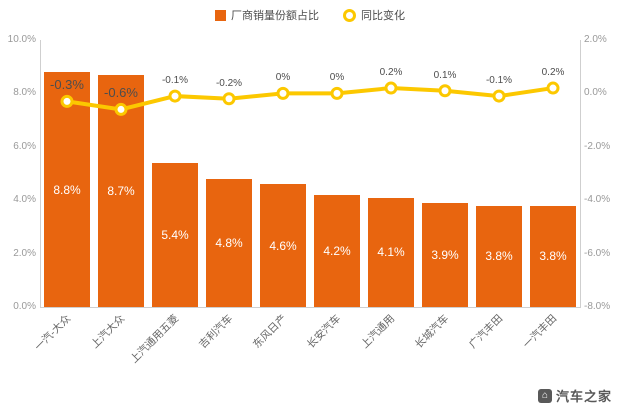  I want to click on bar-长安汽车, so click(337, 250).